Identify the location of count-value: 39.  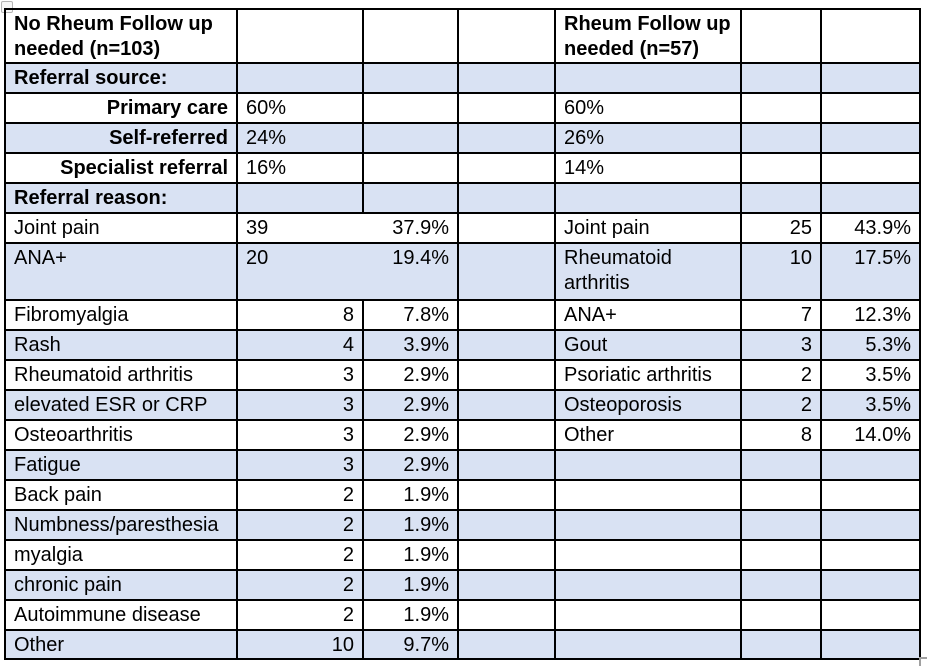
(257, 228).